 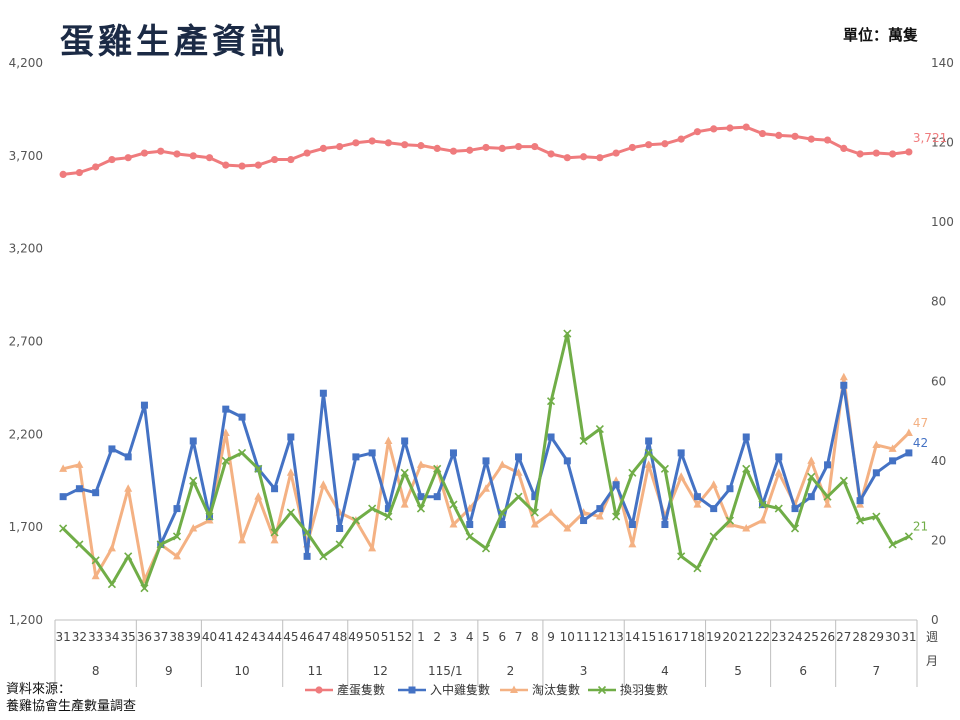 I want to click on y-left-tick-label: 2,700, so click(x=26, y=342).